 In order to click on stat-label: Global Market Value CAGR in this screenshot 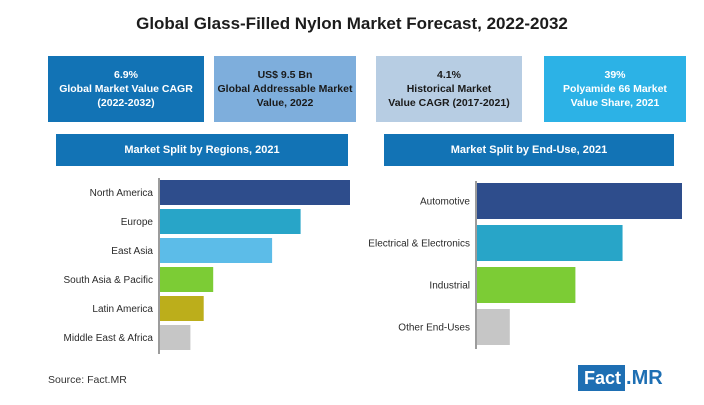, I will do `click(126, 89)`.